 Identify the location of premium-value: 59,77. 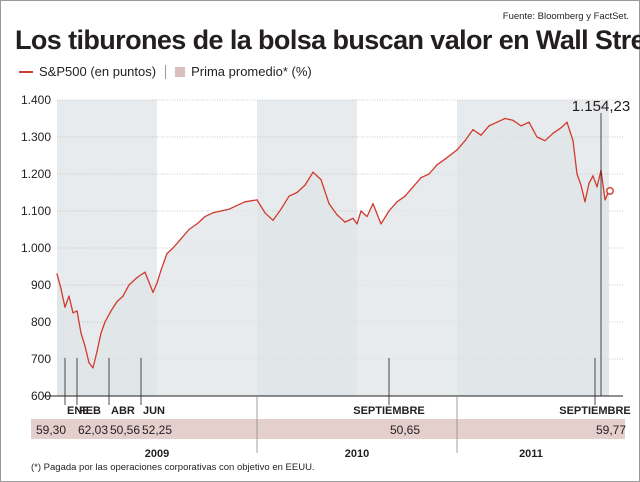
(611, 430).